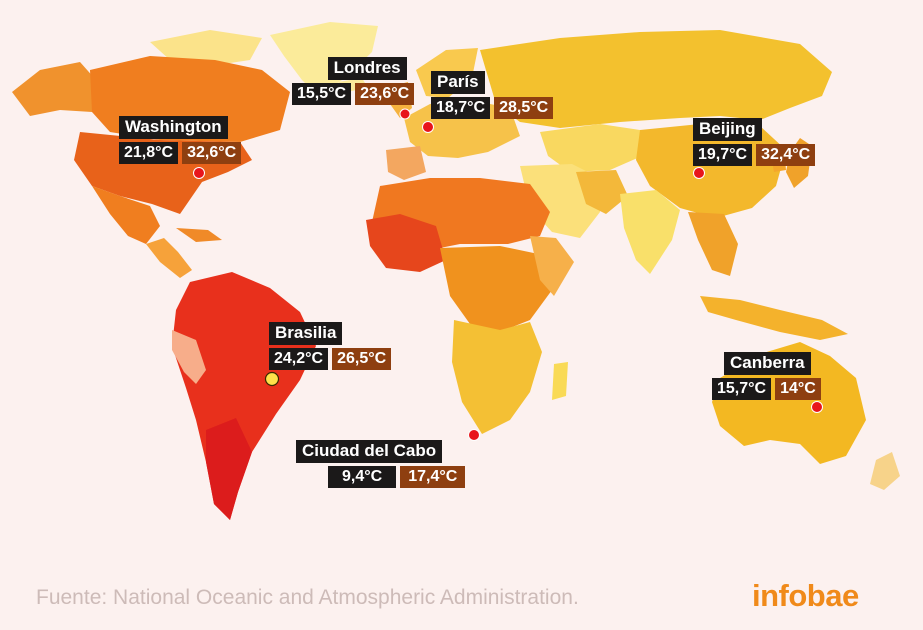  What do you see at coordinates (244, 396) in the screenshot?
I see `south-america-region` at bounding box center [244, 396].